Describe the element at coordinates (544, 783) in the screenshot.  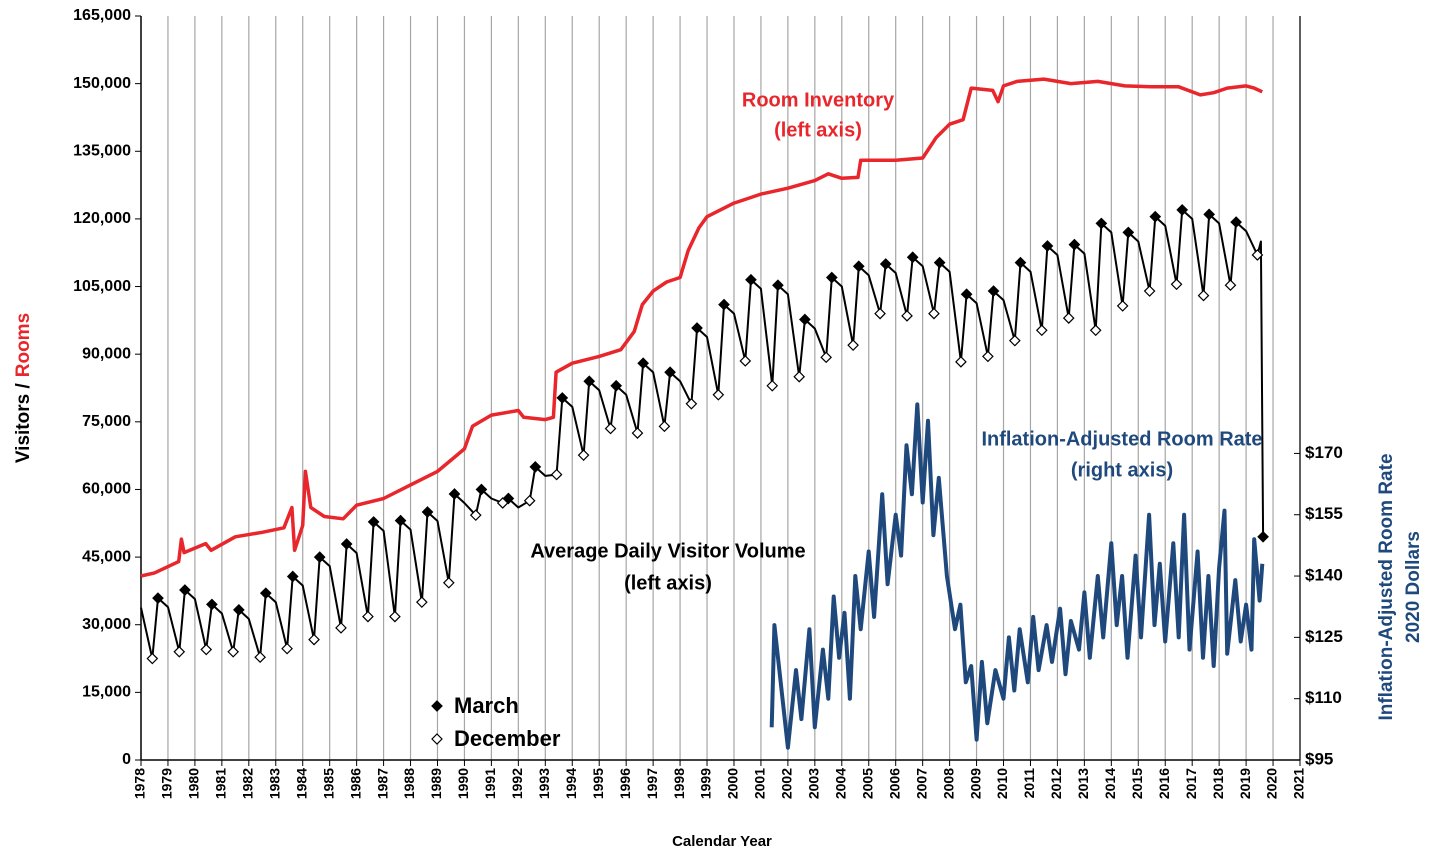
I see `x-tick-label: 1993` at that location.